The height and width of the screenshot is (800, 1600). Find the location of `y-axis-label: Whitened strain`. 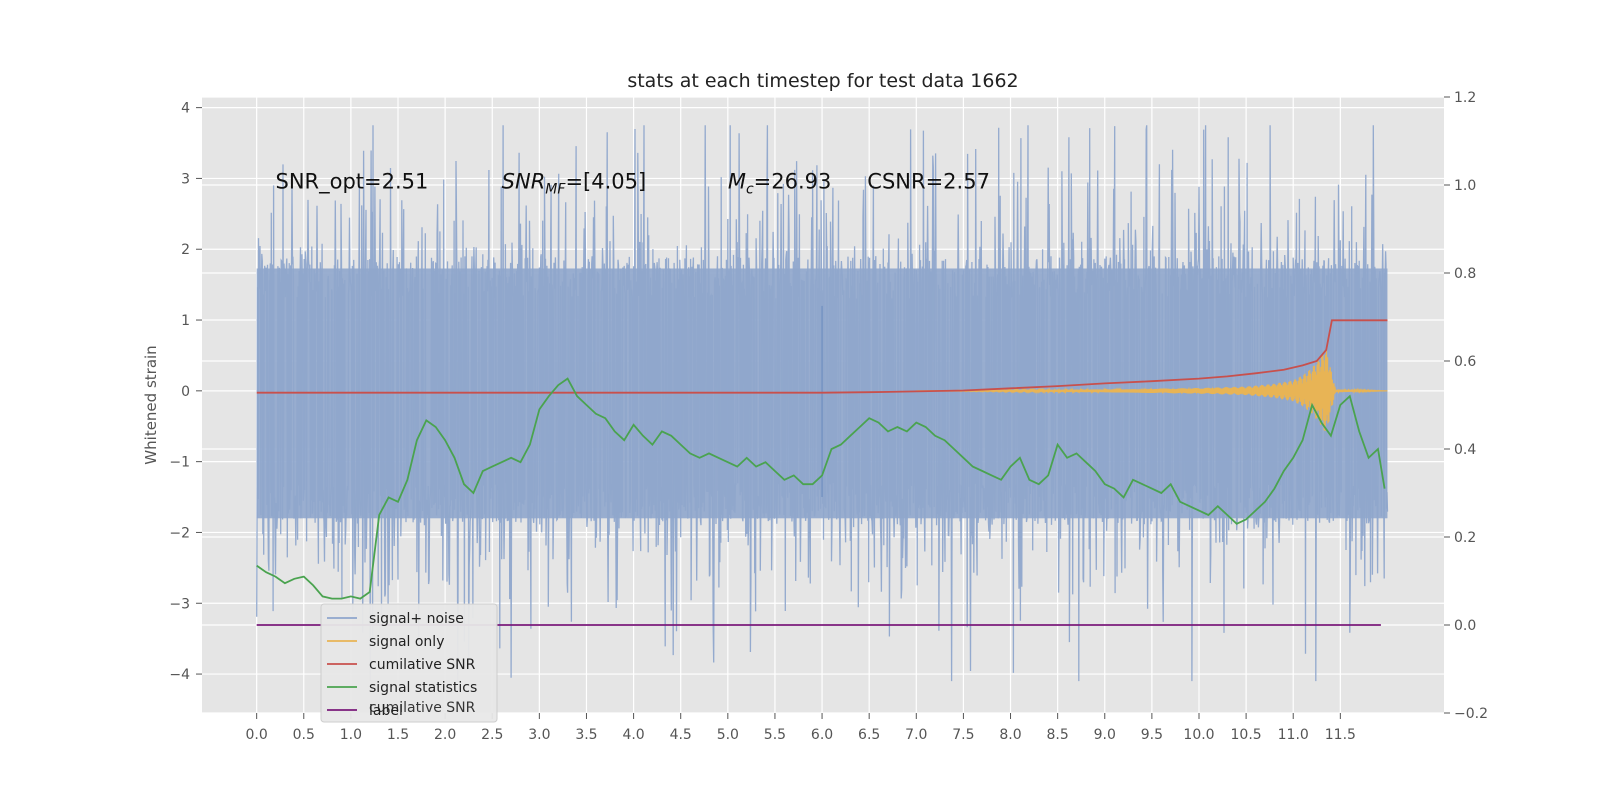

y-axis-label: Whitened strain is located at coordinates (151, 404).